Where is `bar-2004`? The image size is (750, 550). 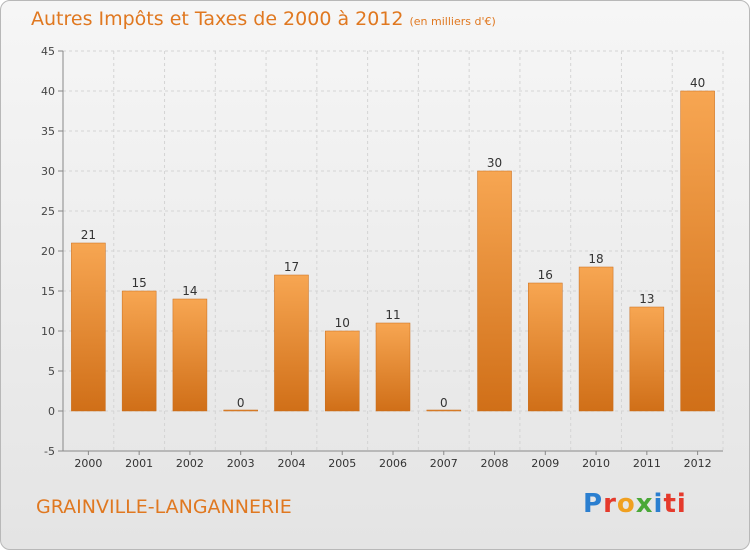 bar-2004 is located at coordinates (291, 343).